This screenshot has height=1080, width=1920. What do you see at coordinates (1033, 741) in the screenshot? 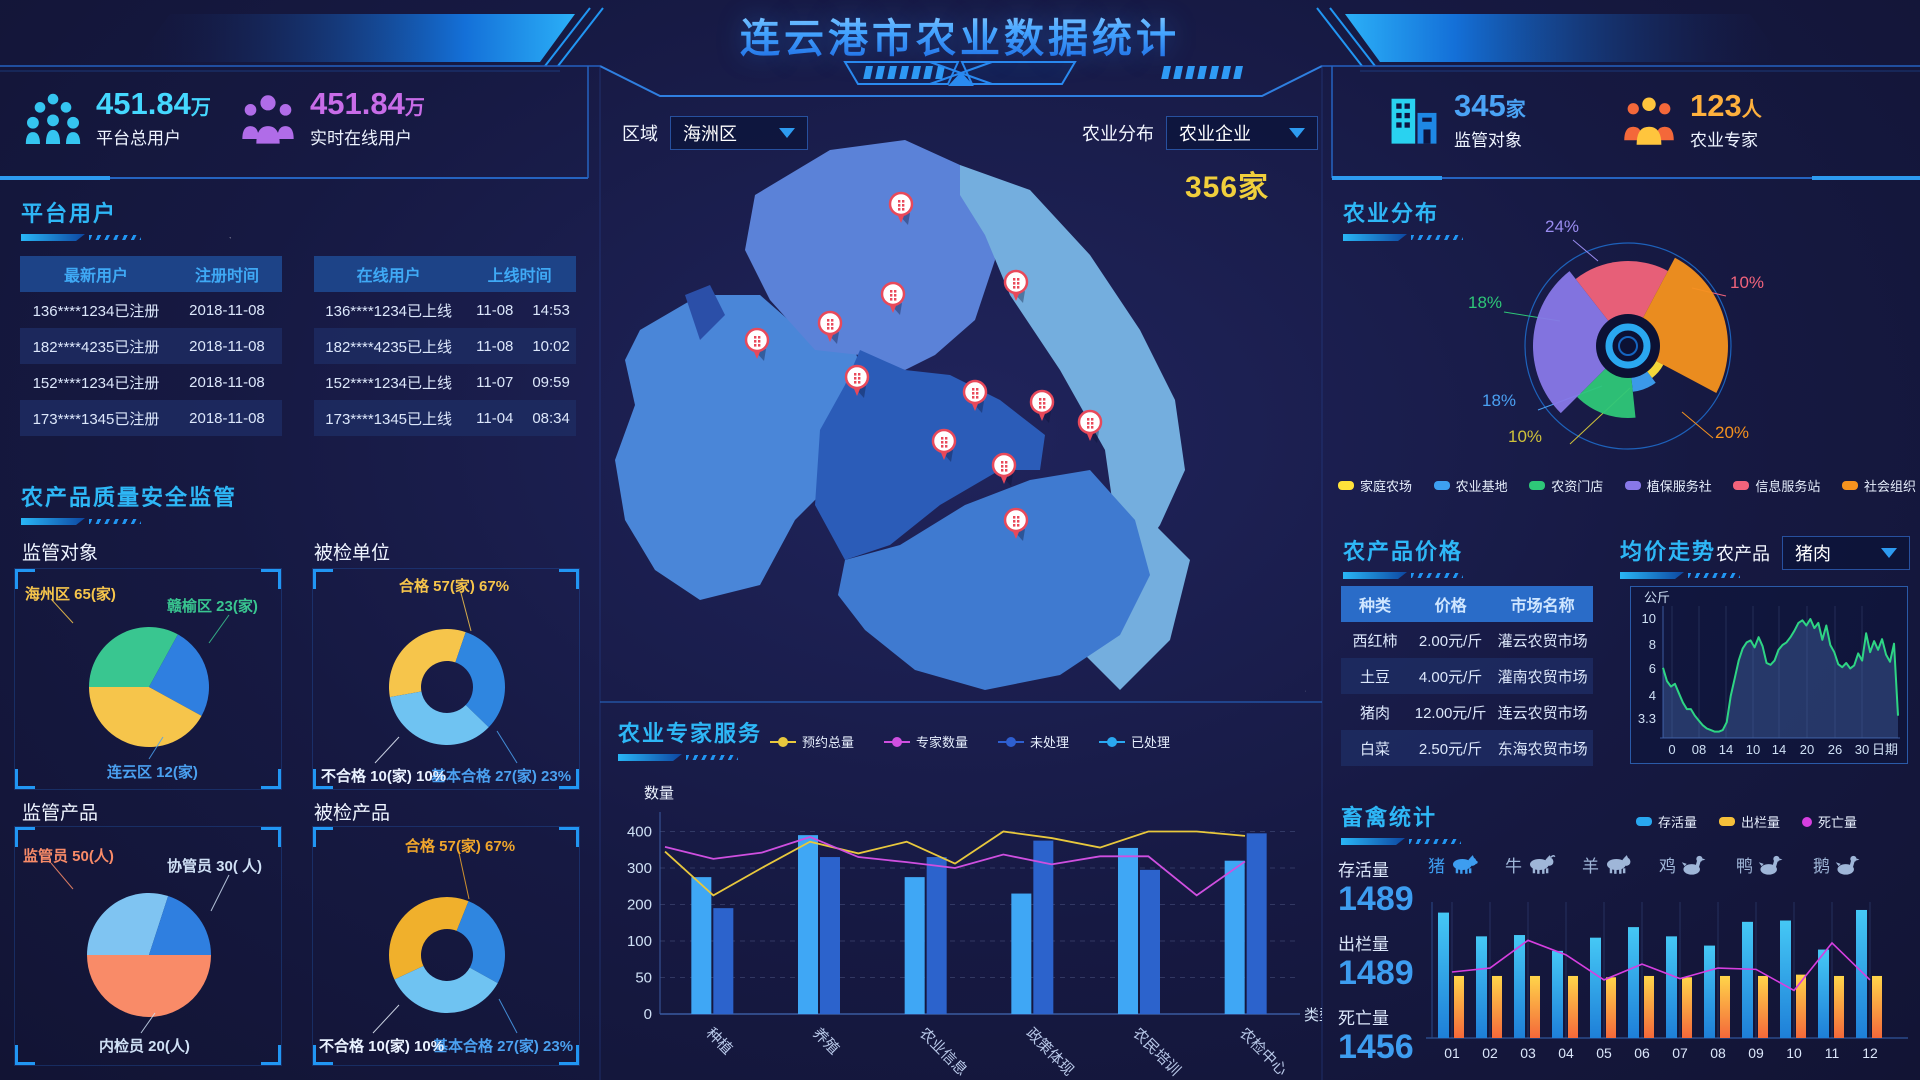
I see `legend-item: 未处理` at bounding box center [1033, 741].